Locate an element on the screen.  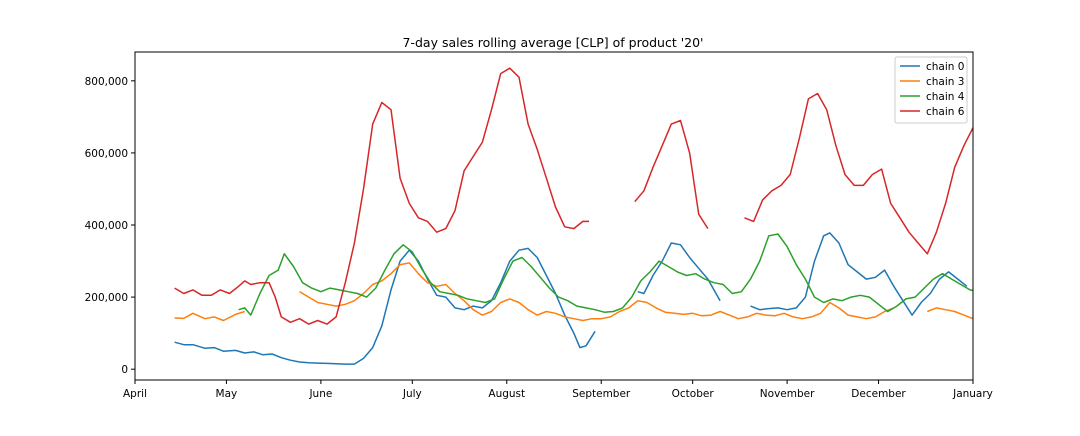
x-tick-label: January is located at coordinates (972, 394).